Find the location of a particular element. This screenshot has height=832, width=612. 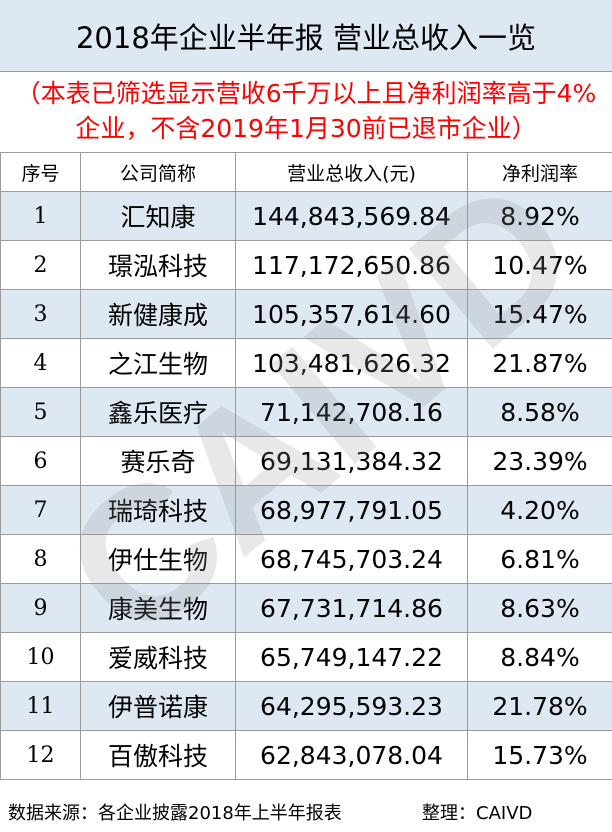

cell-company: 汇知康 is located at coordinates (158, 216).